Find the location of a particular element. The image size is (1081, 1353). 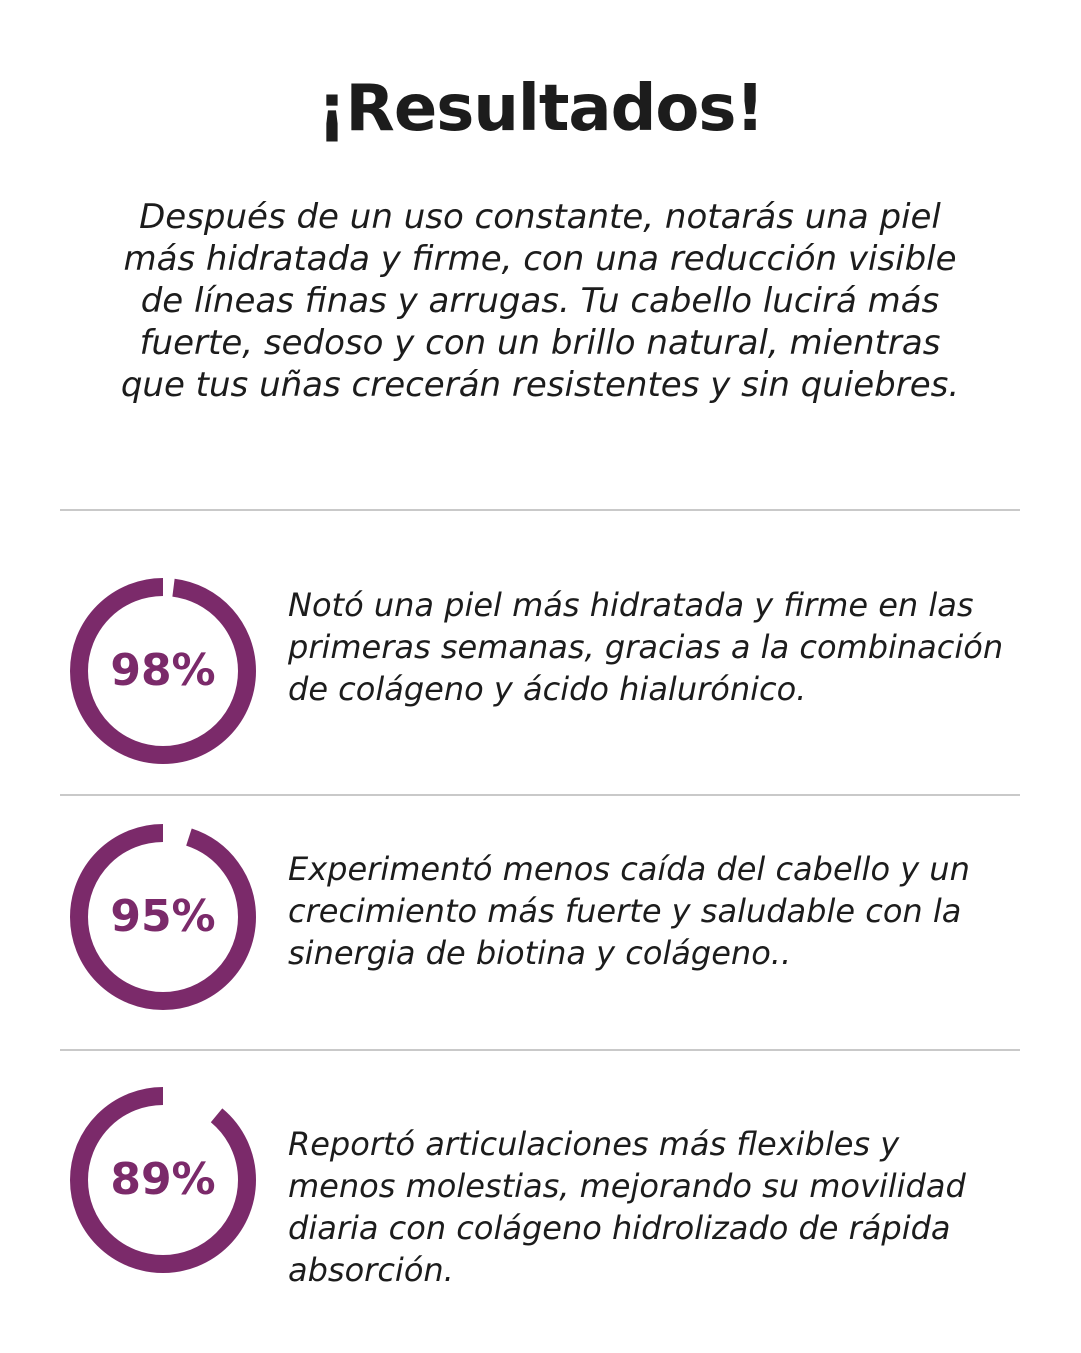

stat-percentage: 95% is located at coordinates (163, 916).